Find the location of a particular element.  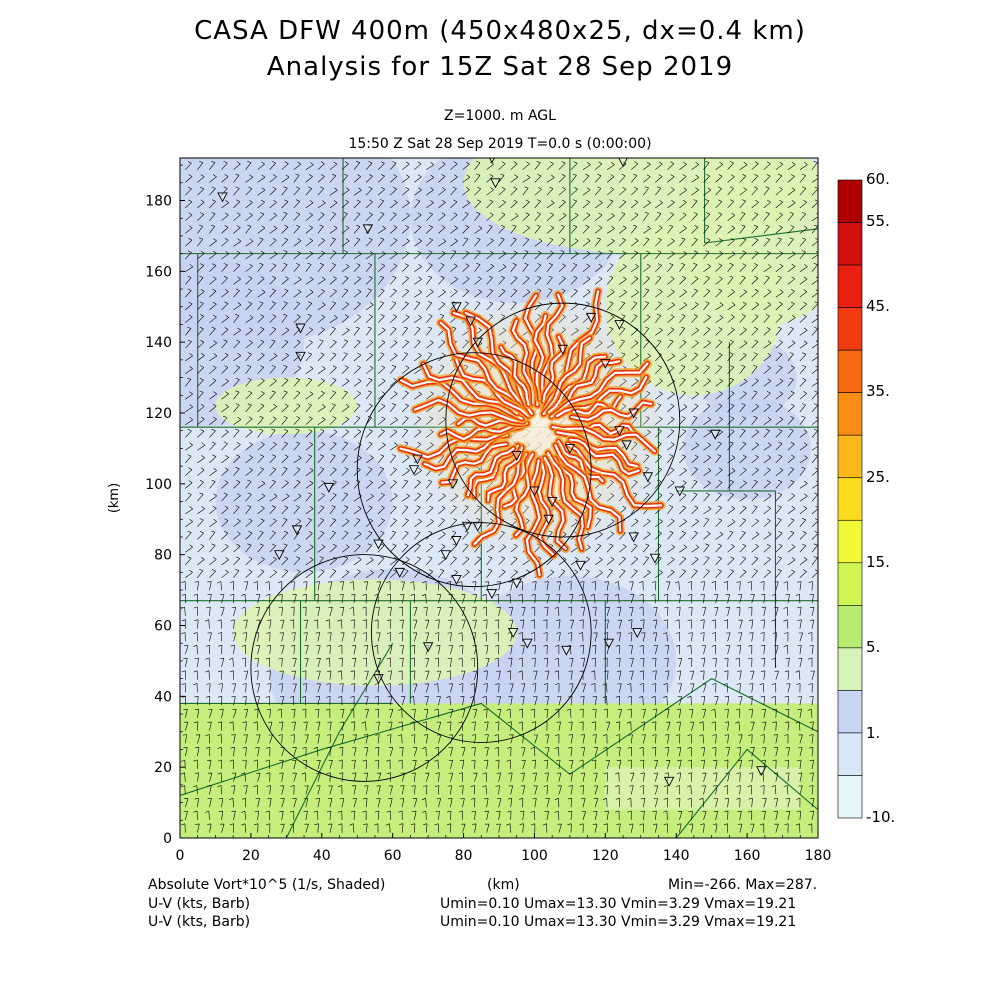

x-tick-label: 20 is located at coordinates (251, 856).